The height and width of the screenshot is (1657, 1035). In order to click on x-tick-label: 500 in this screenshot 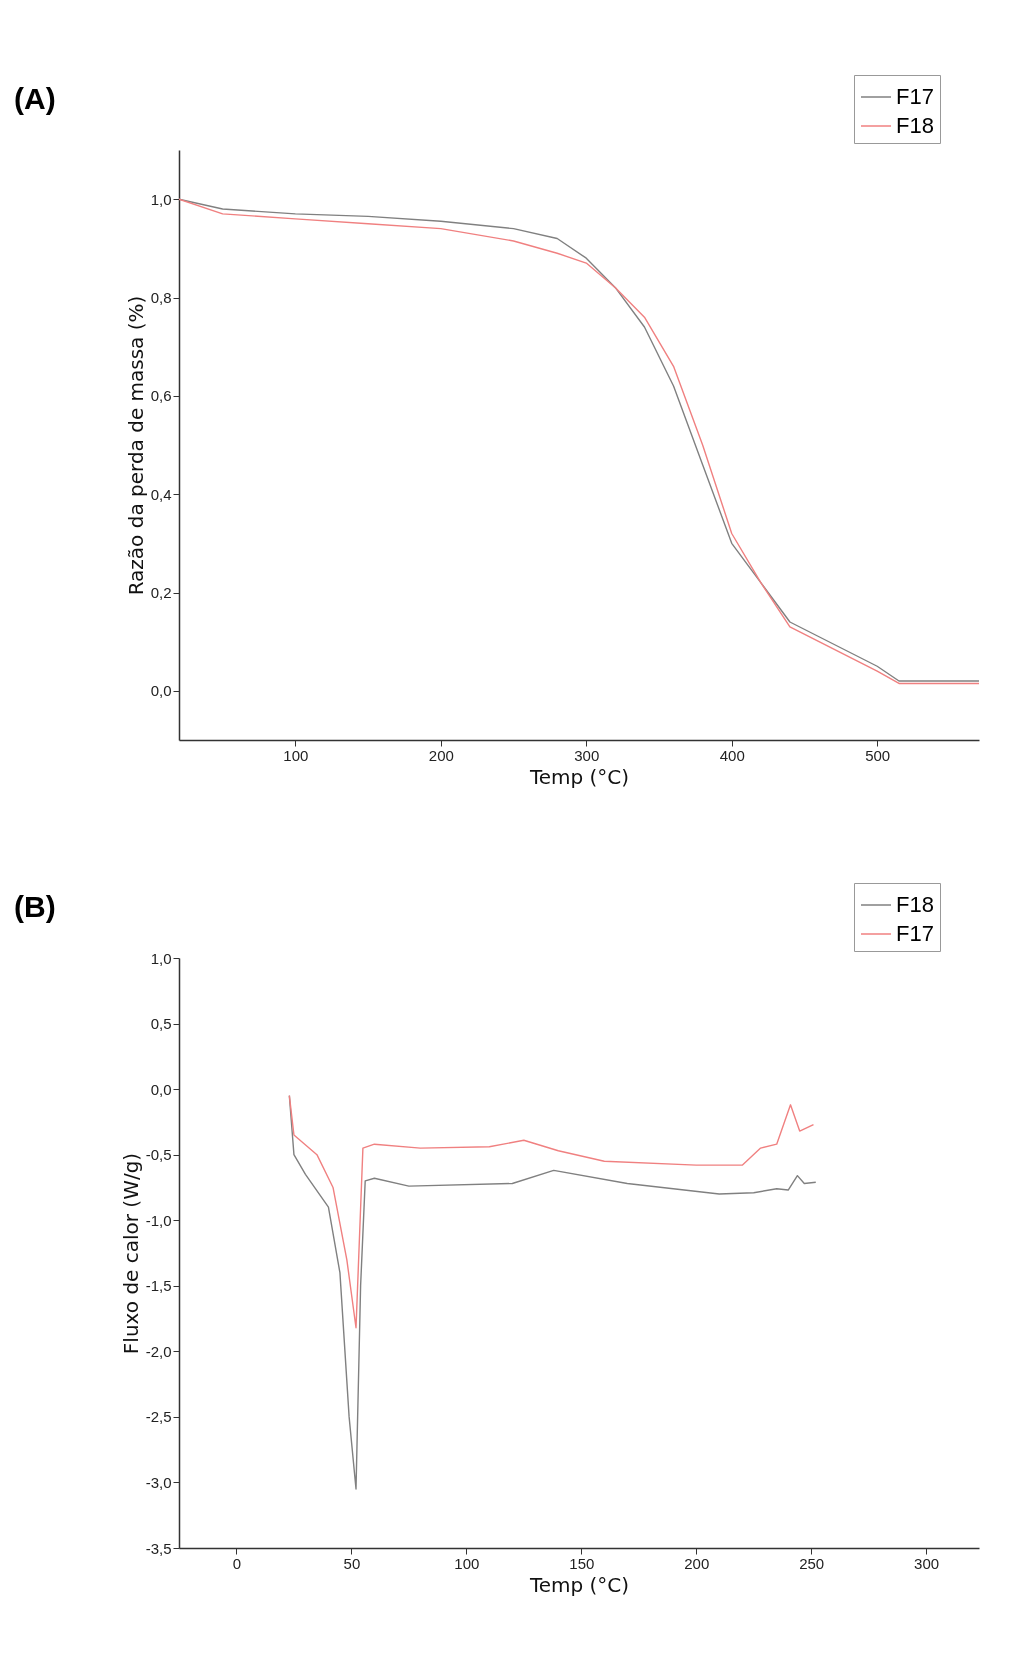, I will do `click(878, 755)`.